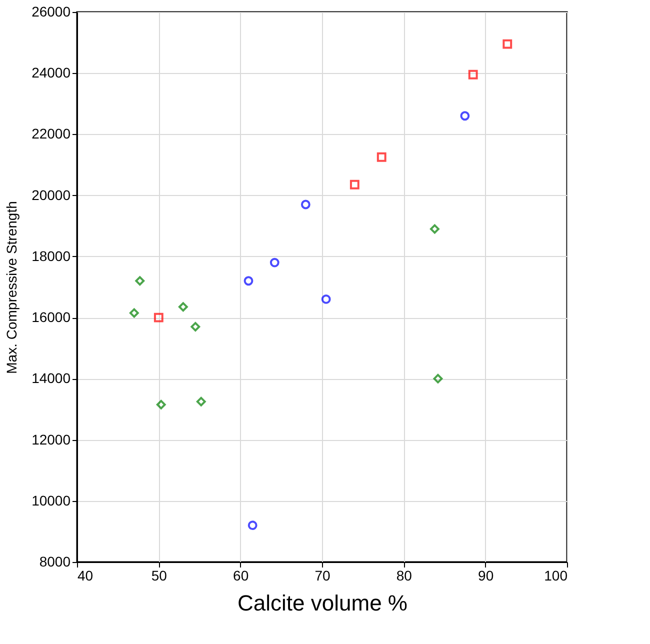 This screenshot has height=644, width=650. I want to click on y-tick-label: 20000, so click(51, 194).